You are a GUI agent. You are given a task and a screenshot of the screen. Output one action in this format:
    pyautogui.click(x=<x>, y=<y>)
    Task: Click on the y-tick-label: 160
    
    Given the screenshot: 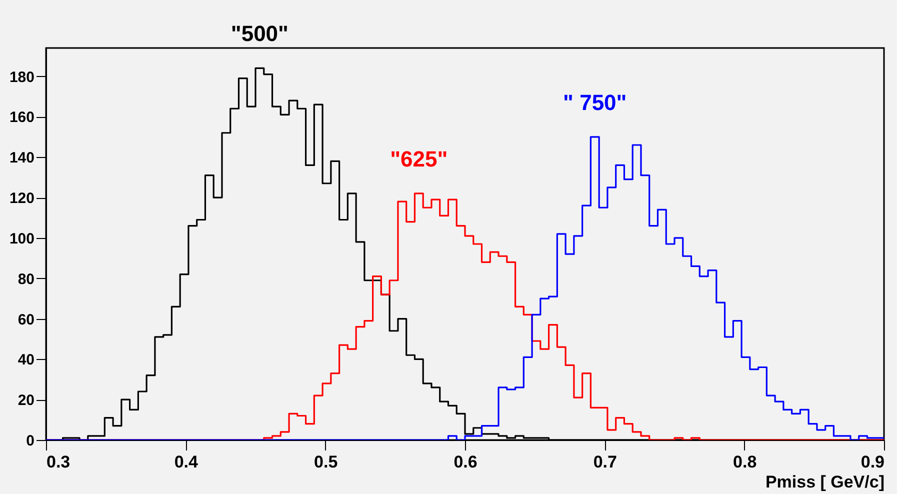 What is the action you would take?
    pyautogui.click(x=21, y=117)
    